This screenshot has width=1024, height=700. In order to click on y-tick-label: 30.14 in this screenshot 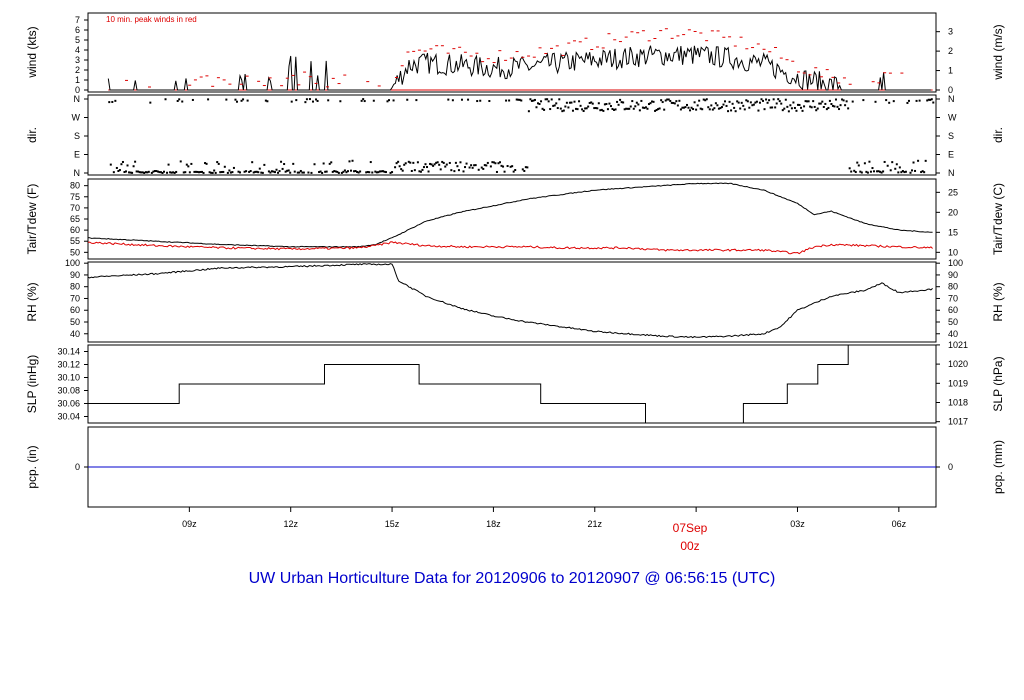, I will do `click(68, 352)`.